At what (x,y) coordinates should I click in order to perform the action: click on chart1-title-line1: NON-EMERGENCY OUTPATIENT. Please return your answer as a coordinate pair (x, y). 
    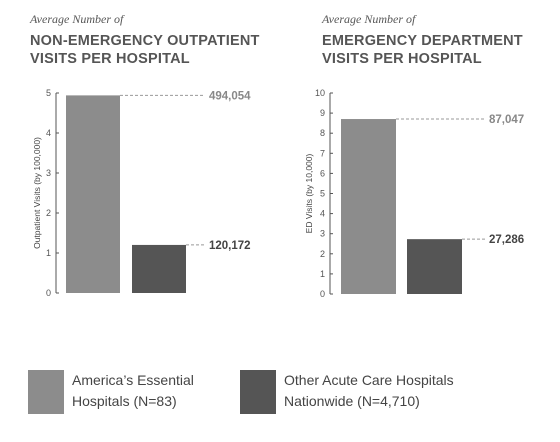
    Looking at the image, I should click on (145, 41).